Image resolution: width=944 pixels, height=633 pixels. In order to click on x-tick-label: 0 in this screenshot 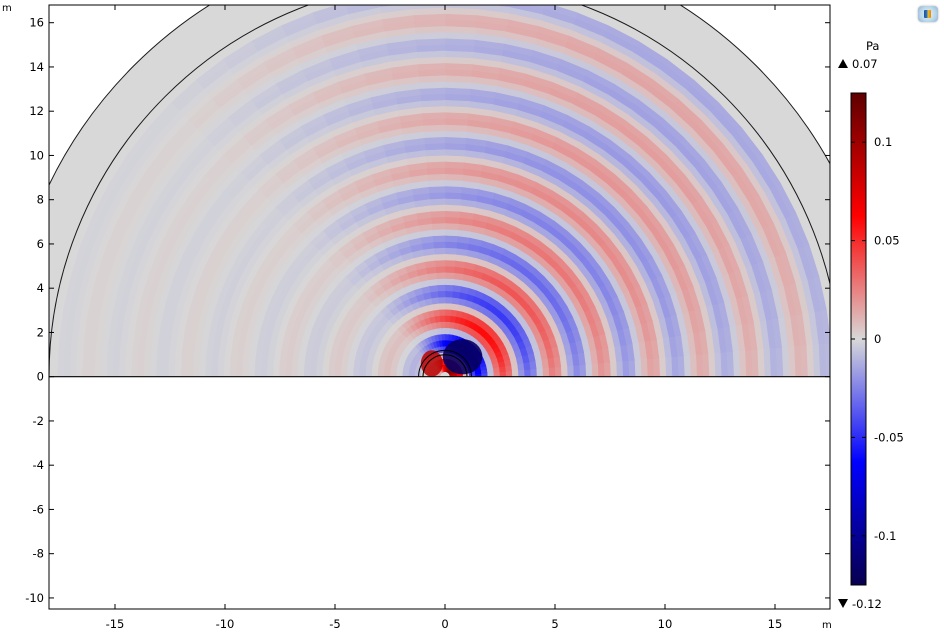, I will do `click(444, 624)`.